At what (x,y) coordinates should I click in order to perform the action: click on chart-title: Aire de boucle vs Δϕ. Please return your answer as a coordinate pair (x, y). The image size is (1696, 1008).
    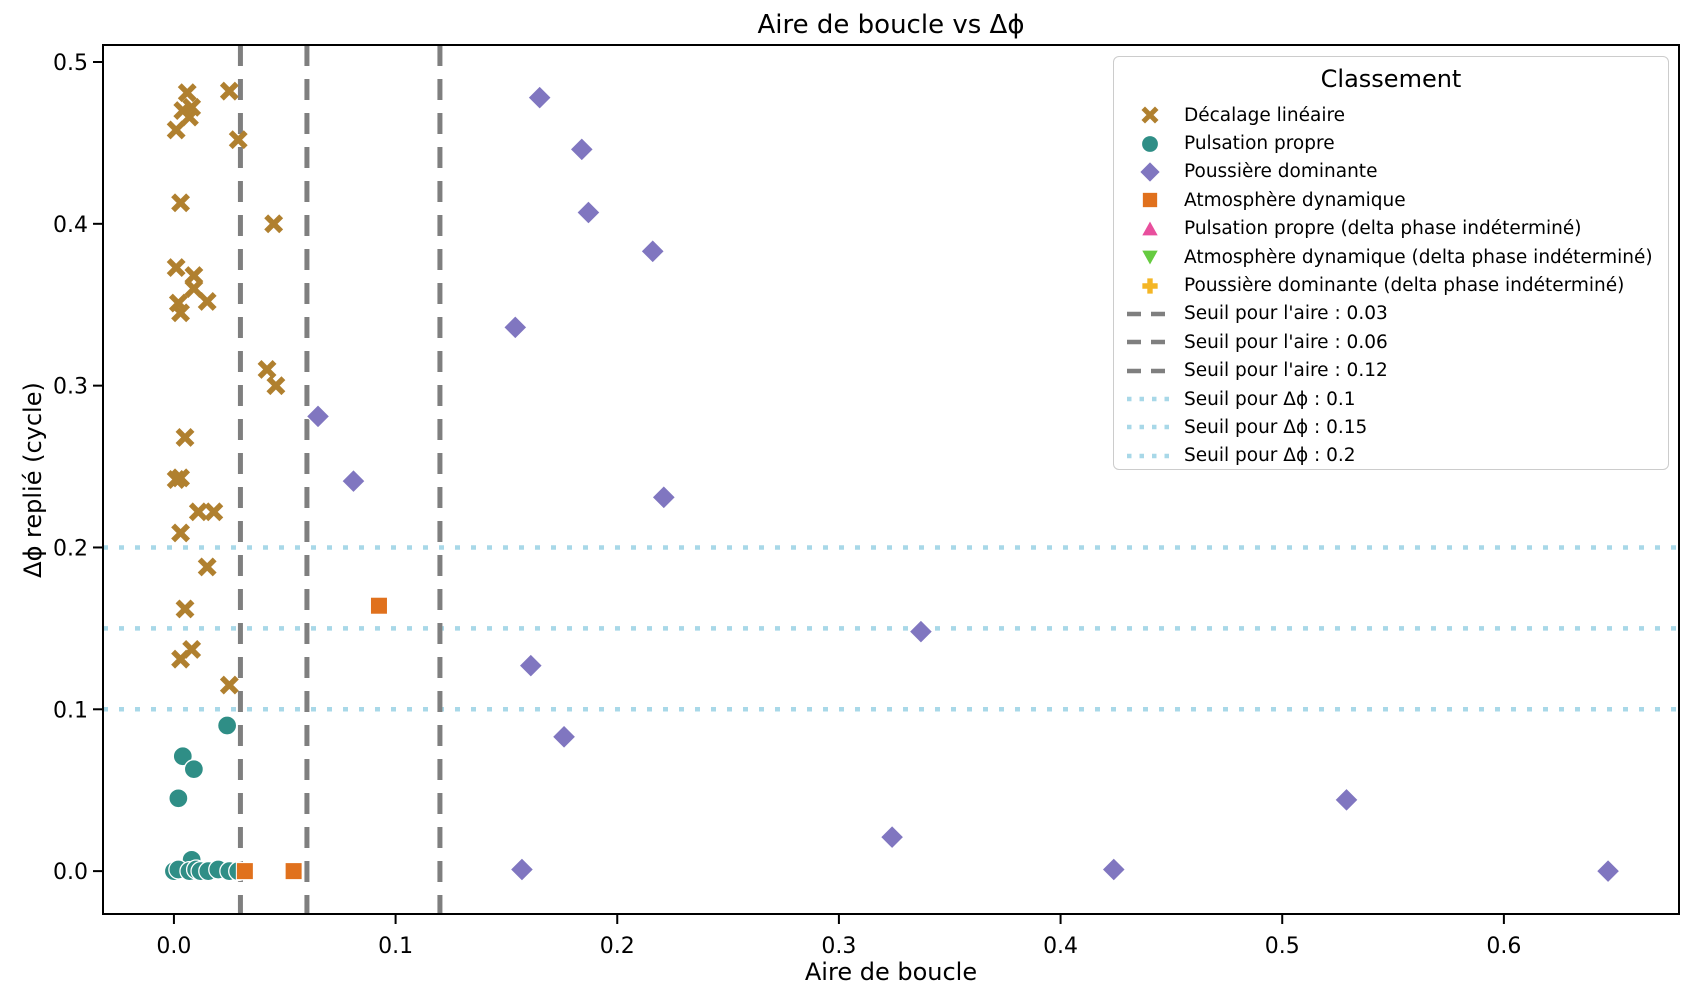
    Looking at the image, I should click on (891, 25).